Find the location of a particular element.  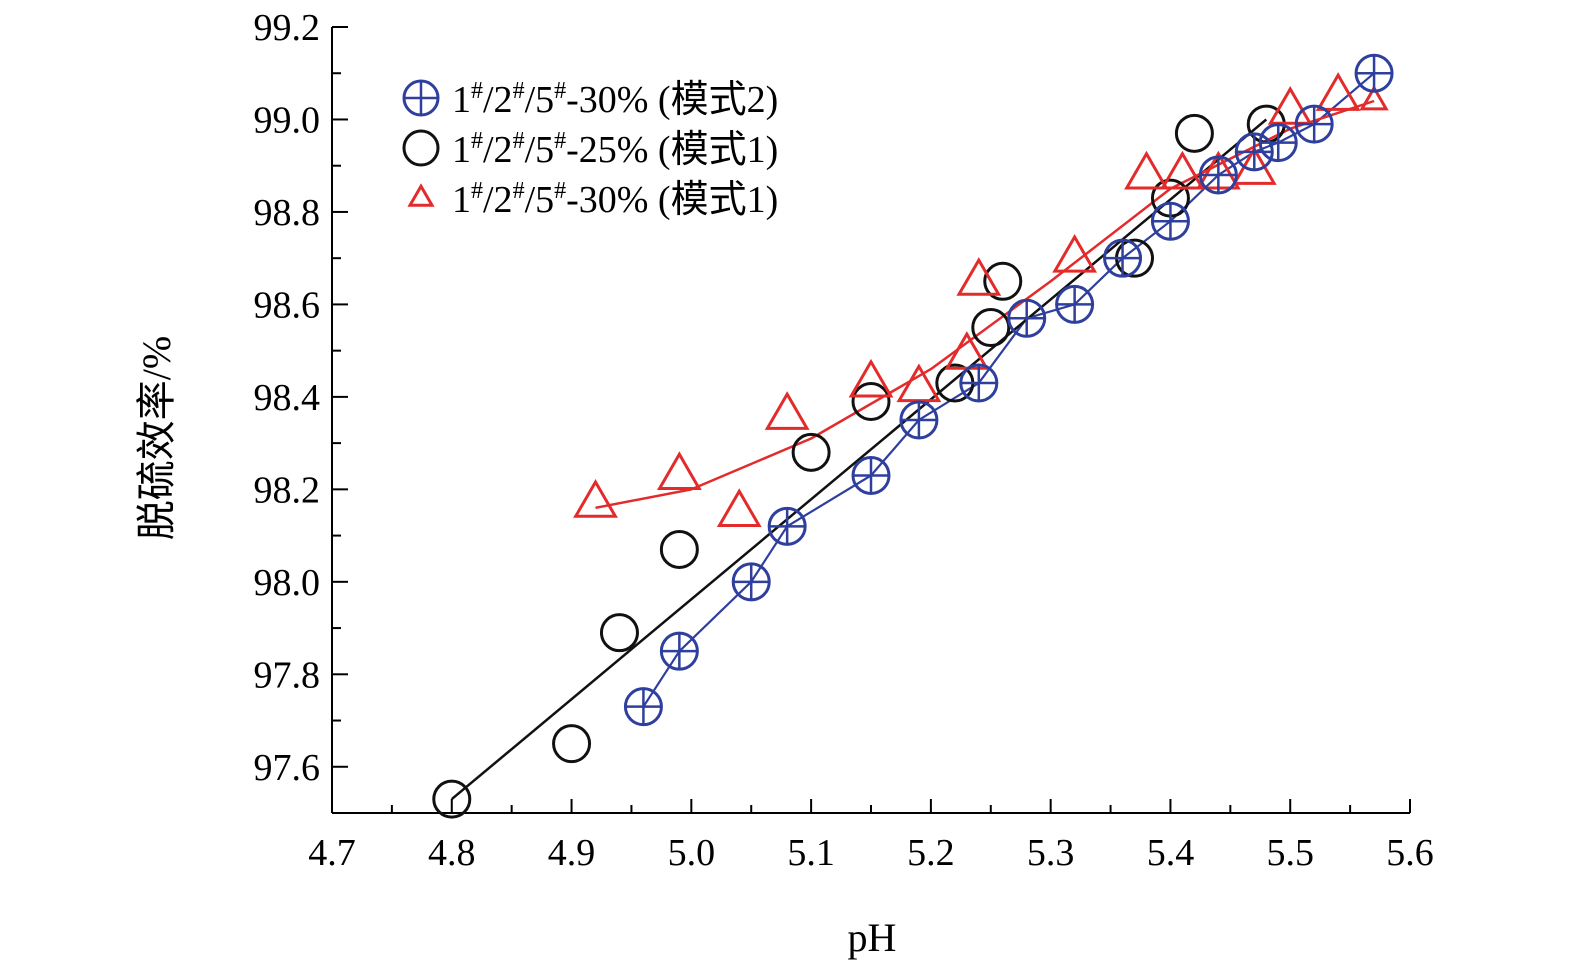

y-tick-label: 99.2 is located at coordinates (287, 28).